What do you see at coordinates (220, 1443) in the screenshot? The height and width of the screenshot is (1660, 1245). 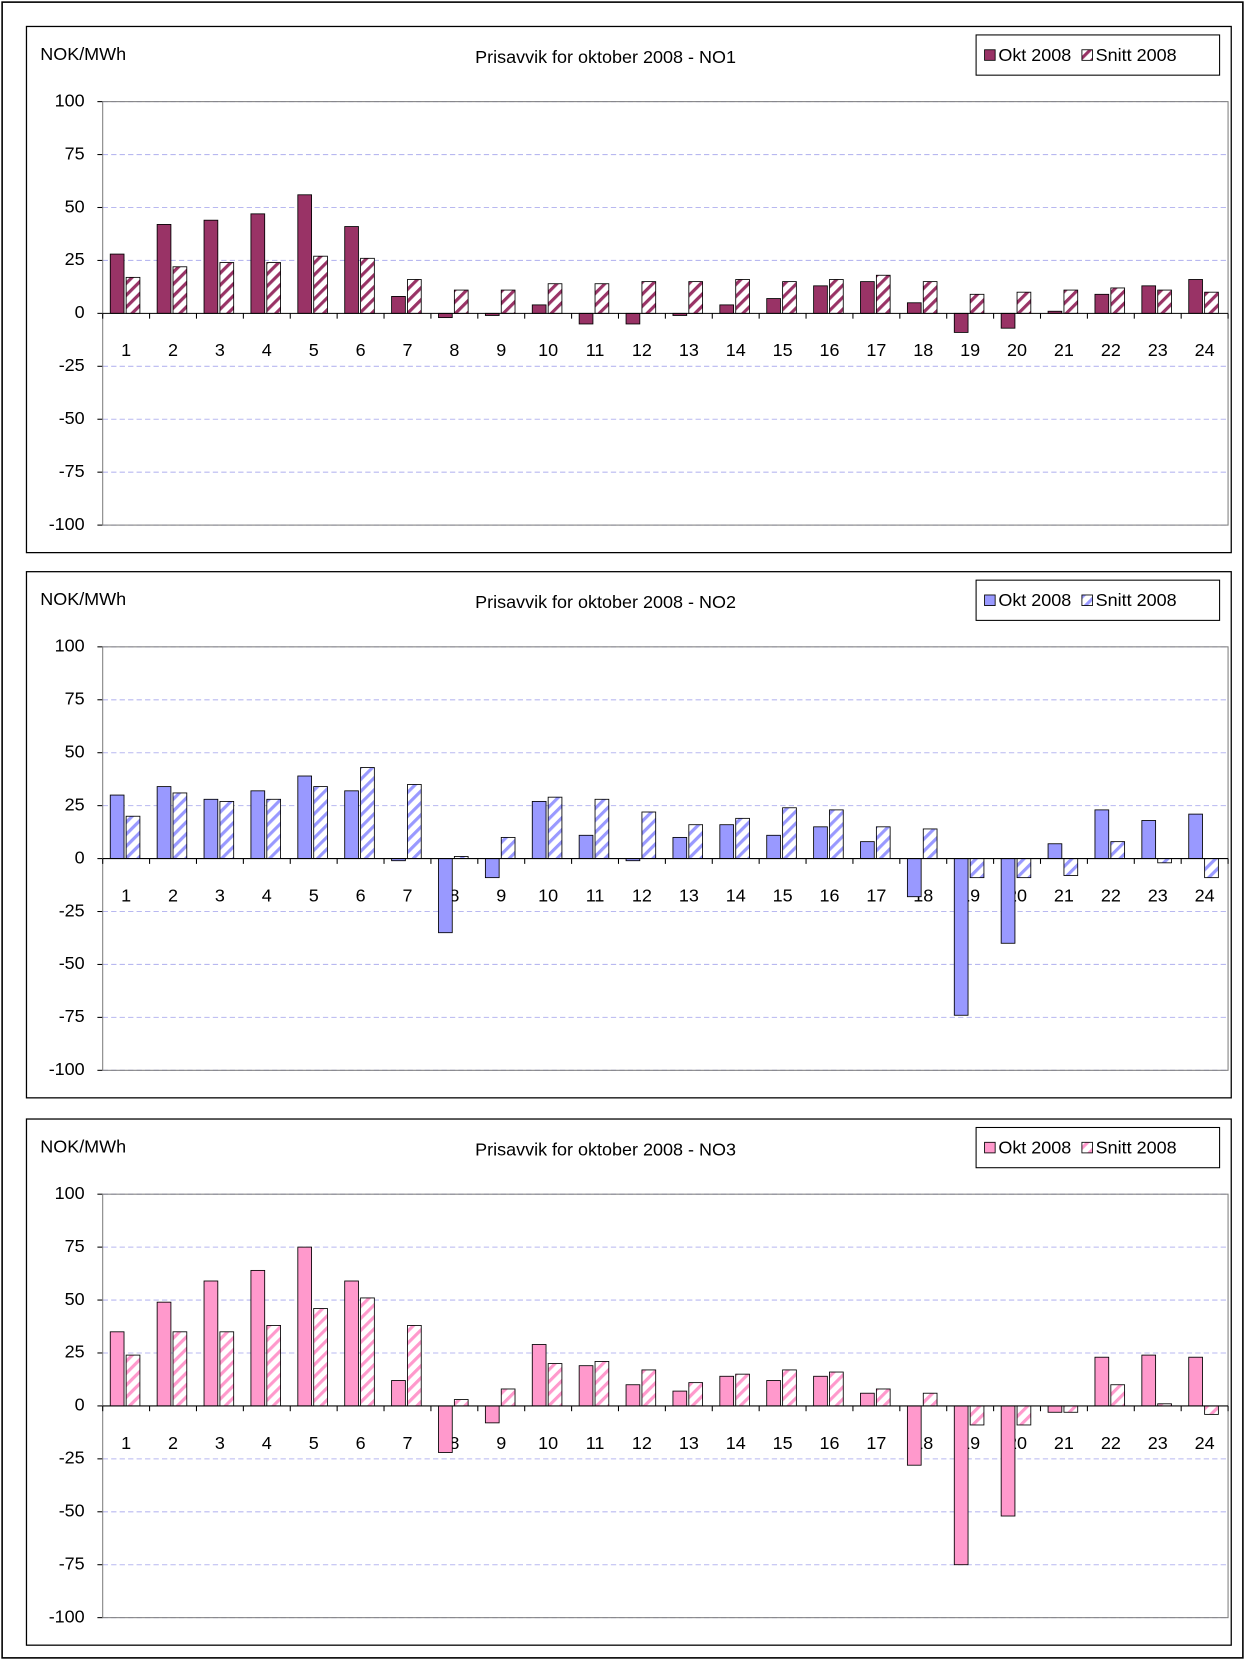 I see `x-tick-label: 3` at bounding box center [220, 1443].